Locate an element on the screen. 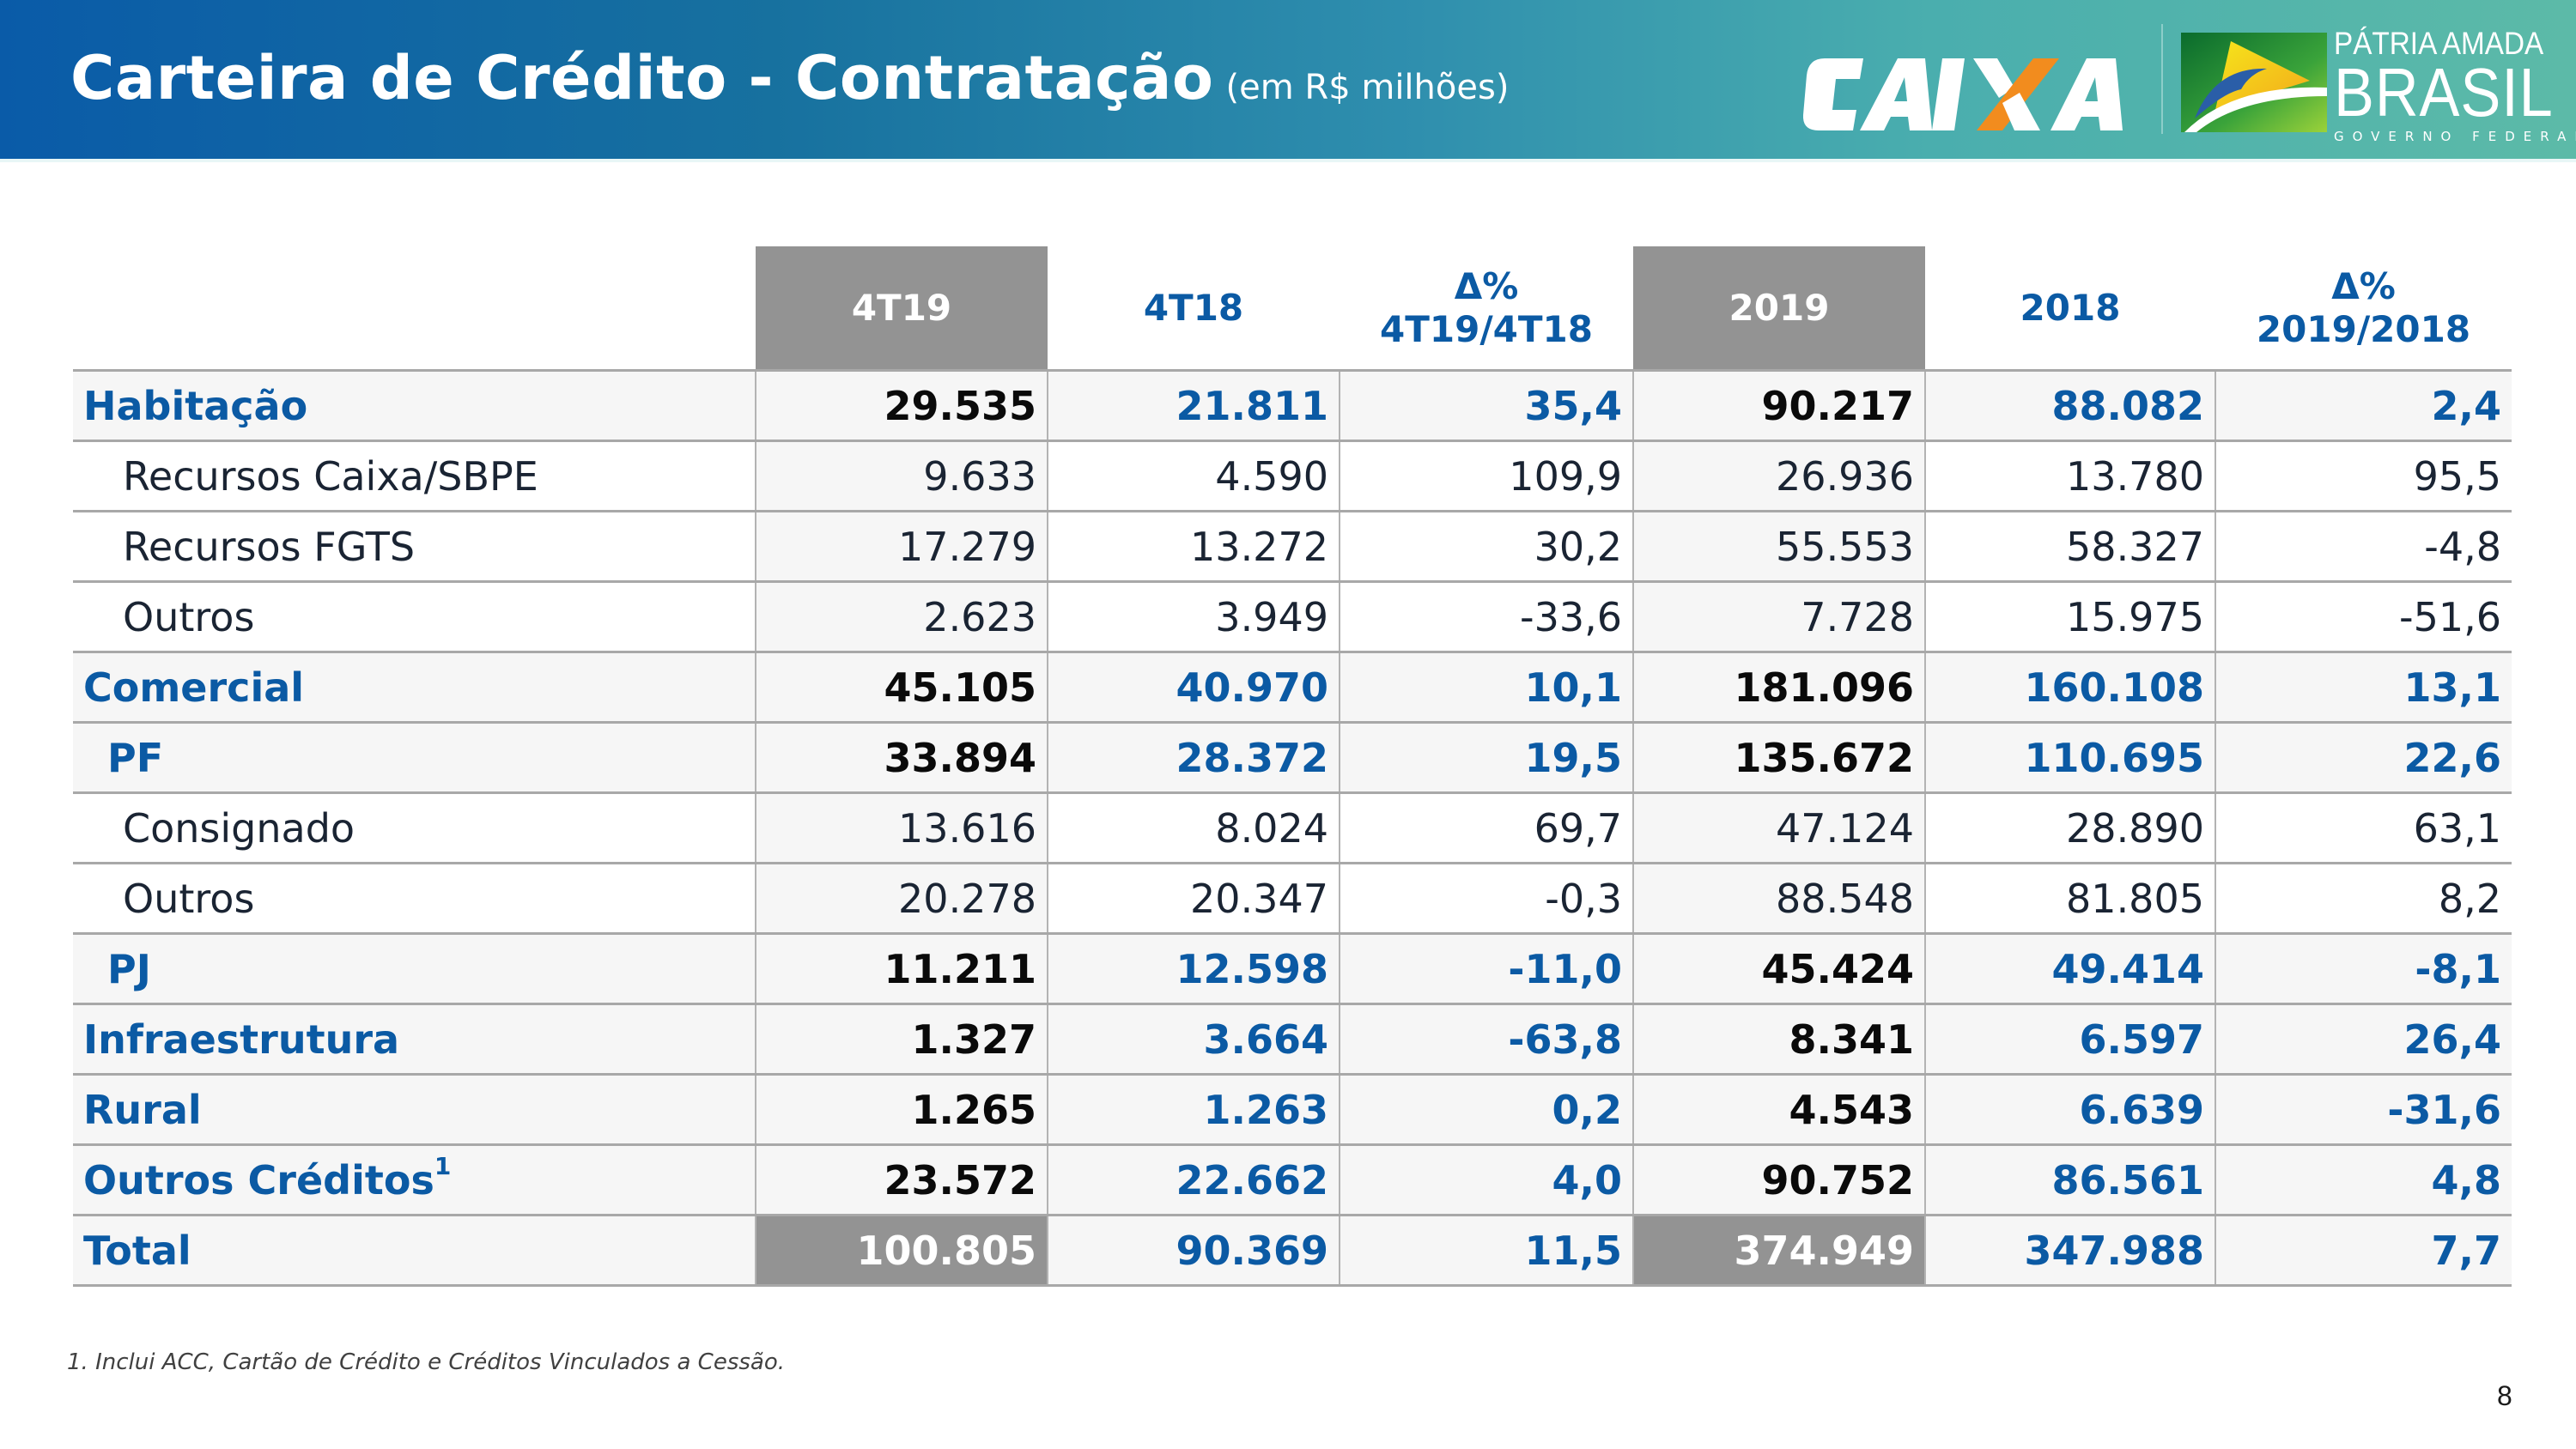 This screenshot has height=1449, width=2576. row-label-text: PJ is located at coordinates (129, 969).